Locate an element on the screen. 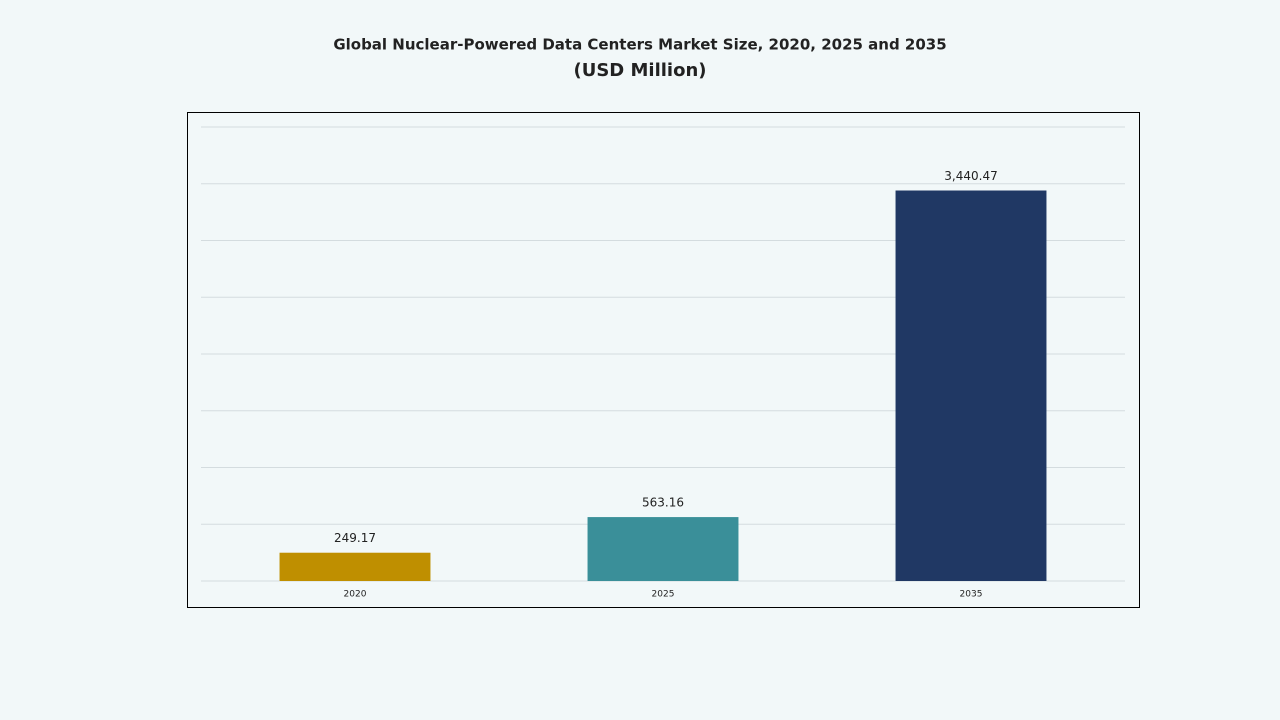  value-label: 3,440.47 is located at coordinates (970, 176).